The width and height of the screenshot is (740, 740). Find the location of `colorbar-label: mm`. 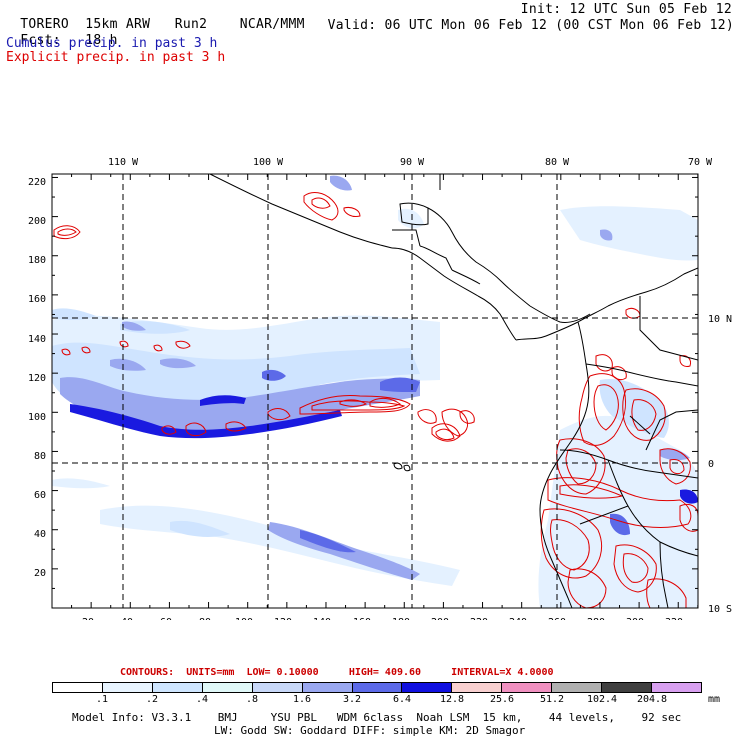

colorbar-label: mm is located at coordinates (714, 699).